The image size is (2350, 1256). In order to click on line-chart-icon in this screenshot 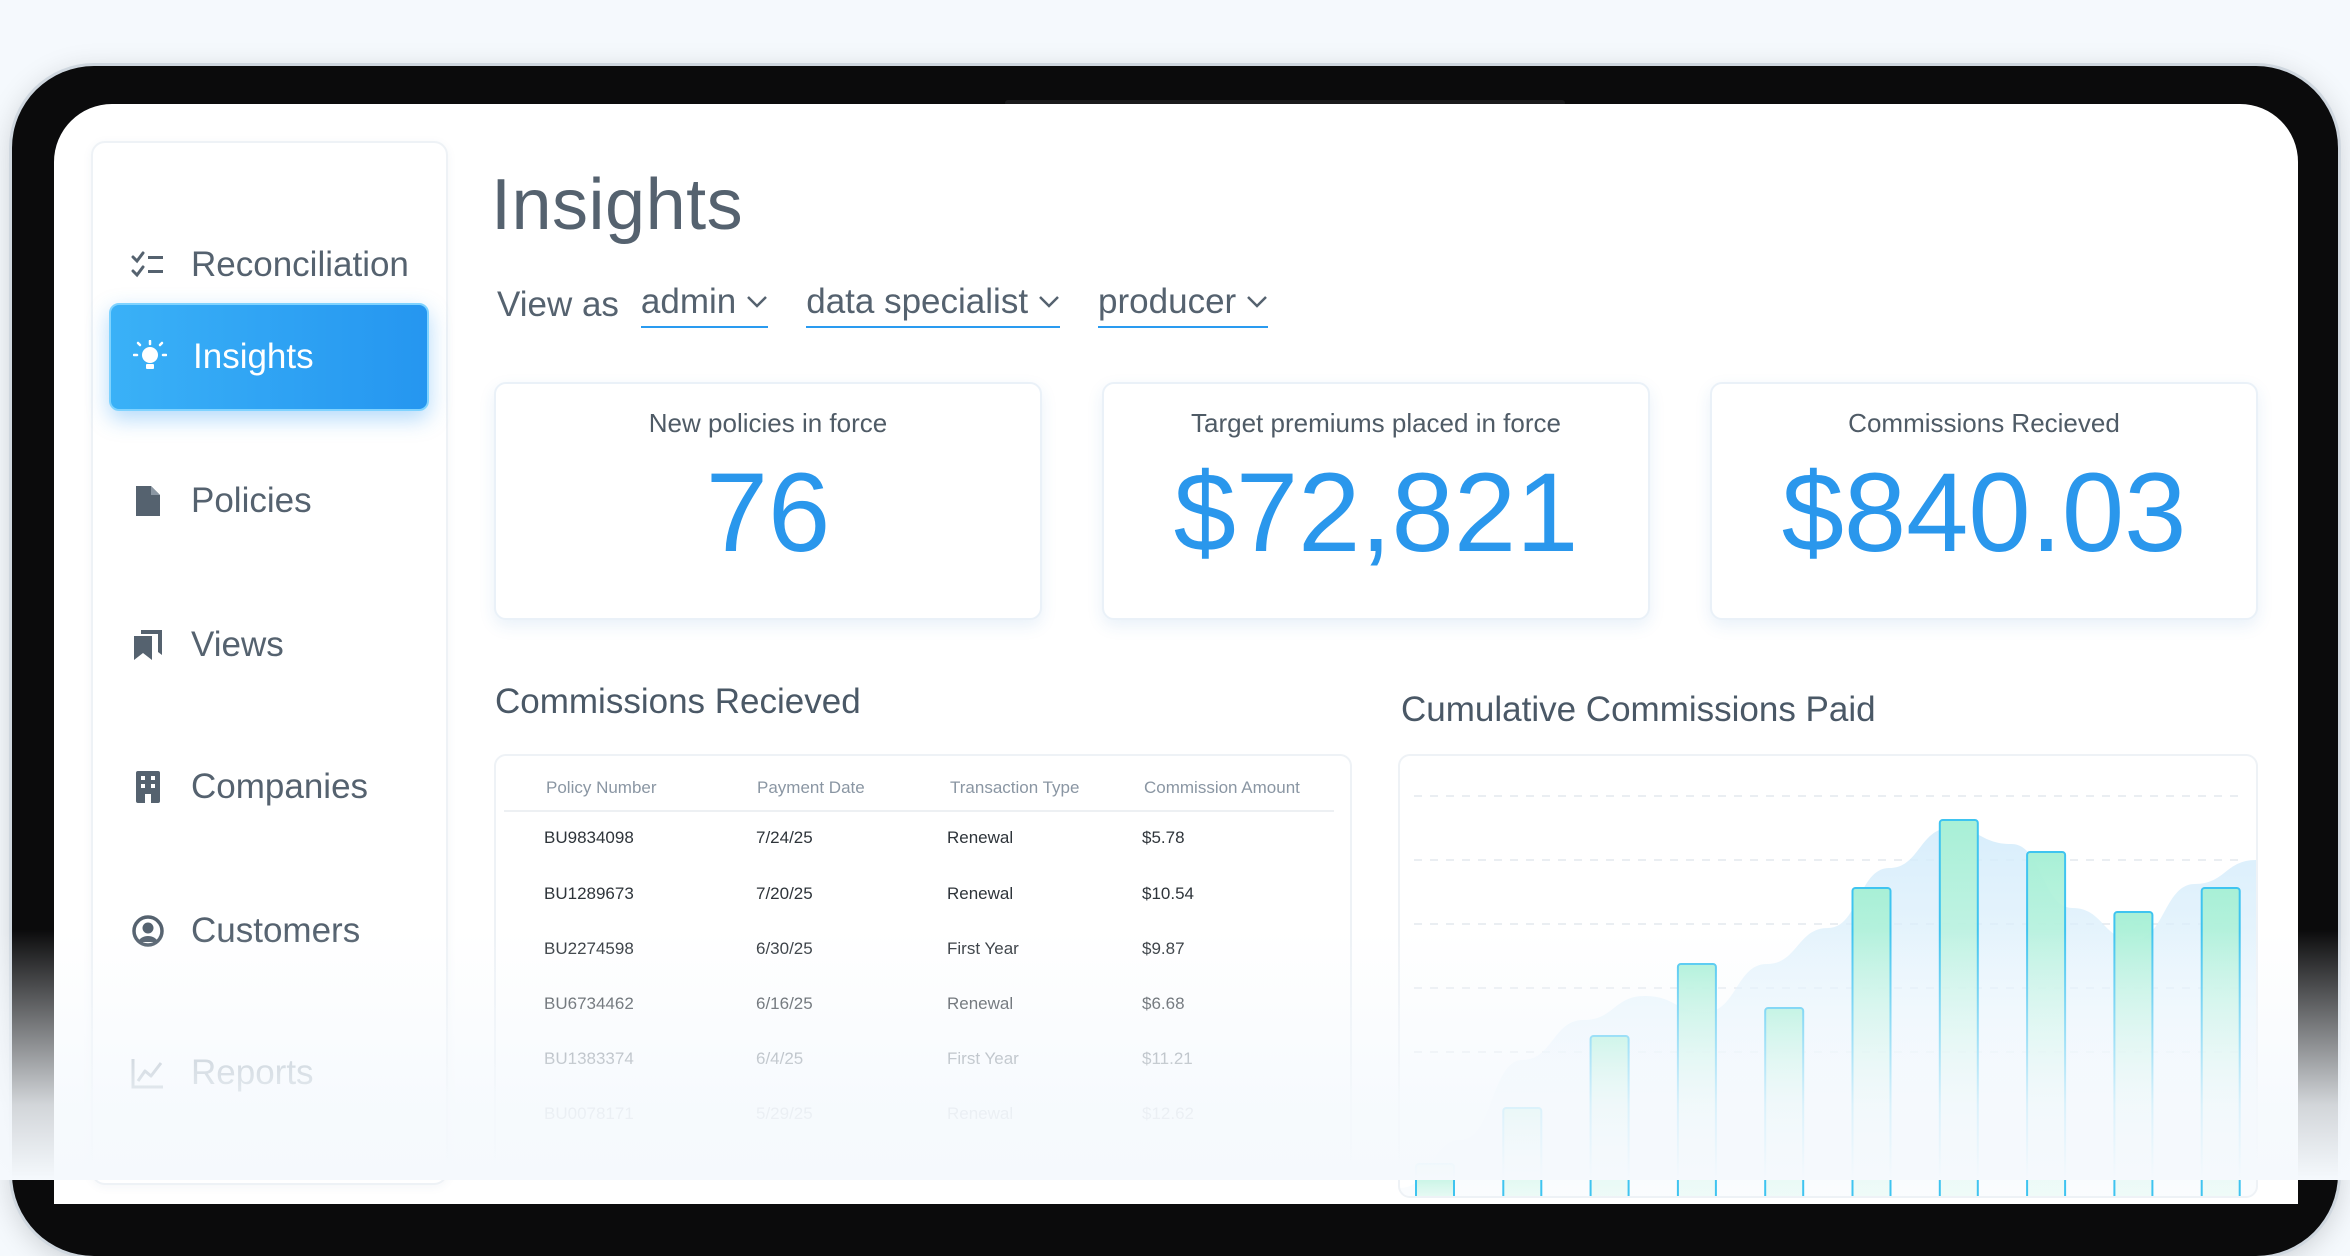, I will do `click(148, 1073)`.